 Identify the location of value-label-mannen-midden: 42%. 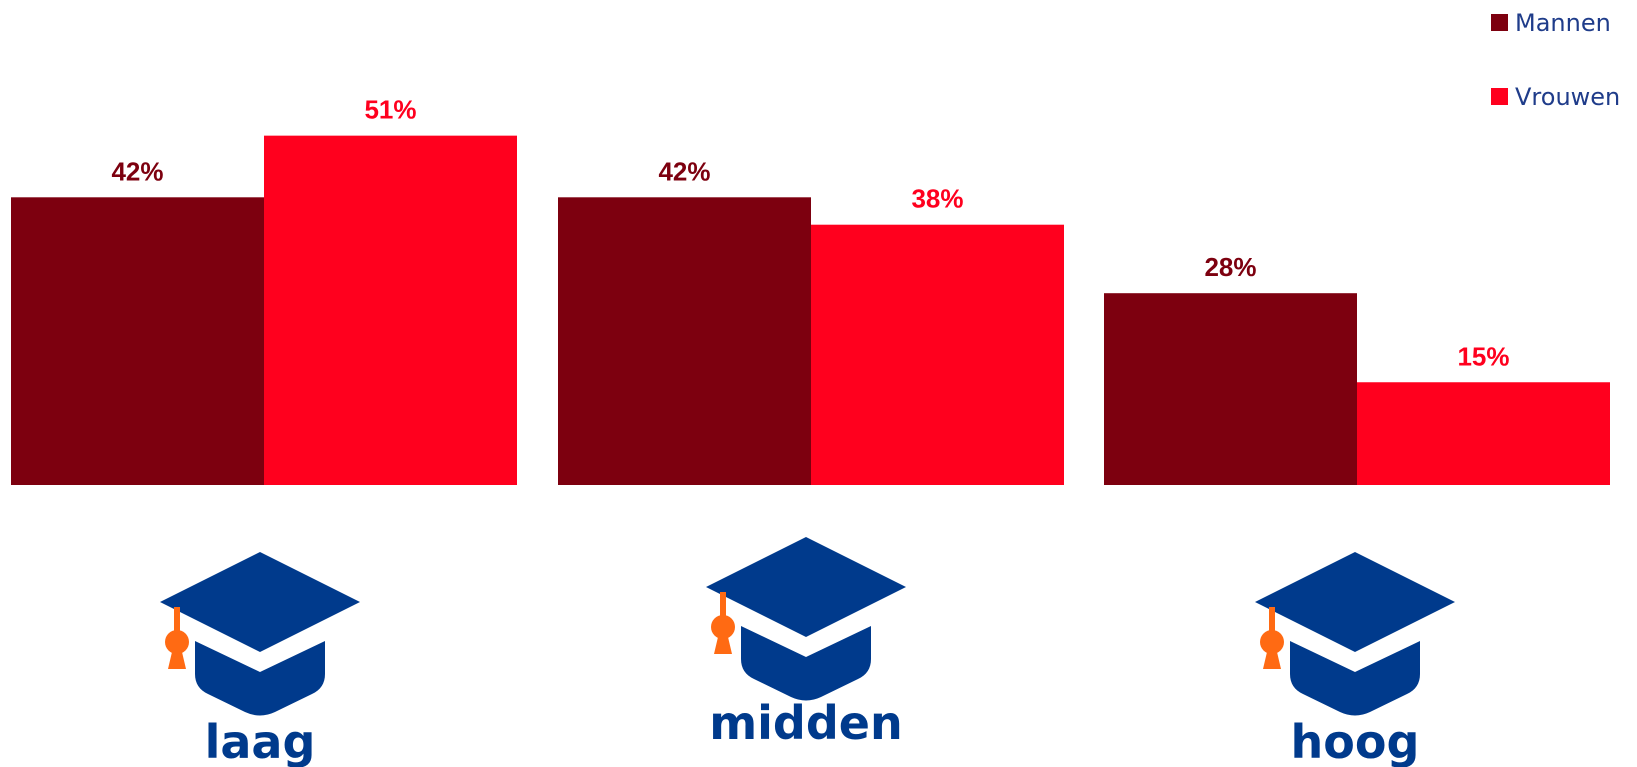
(684, 171).